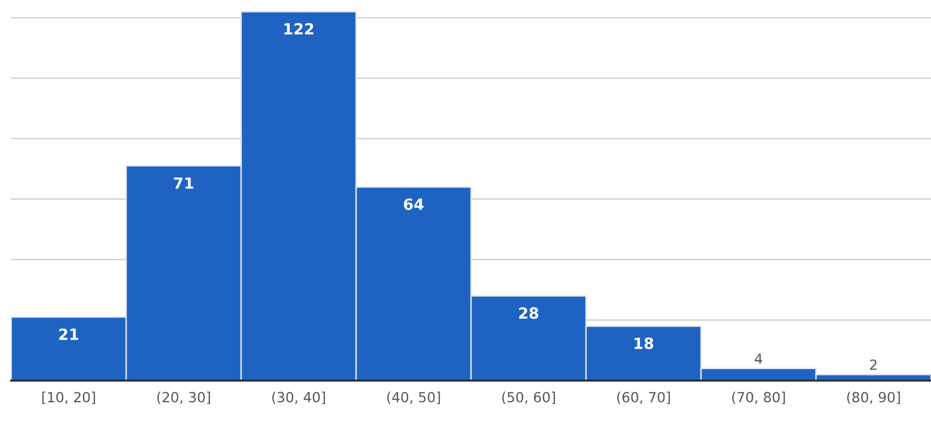 The image size is (931, 430). Describe the element at coordinates (184, 183) in the screenshot. I see `data-label: 71` at that location.